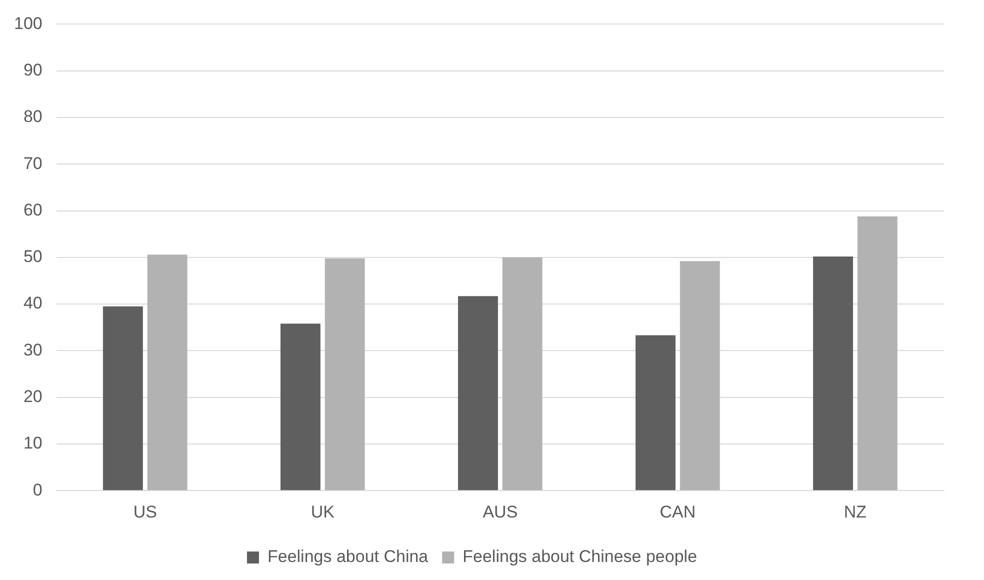 Image resolution: width=984 pixels, height=580 pixels. Describe the element at coordinates (323, 512) in the screenshot. I see `x-tick-label: UK` at that location.